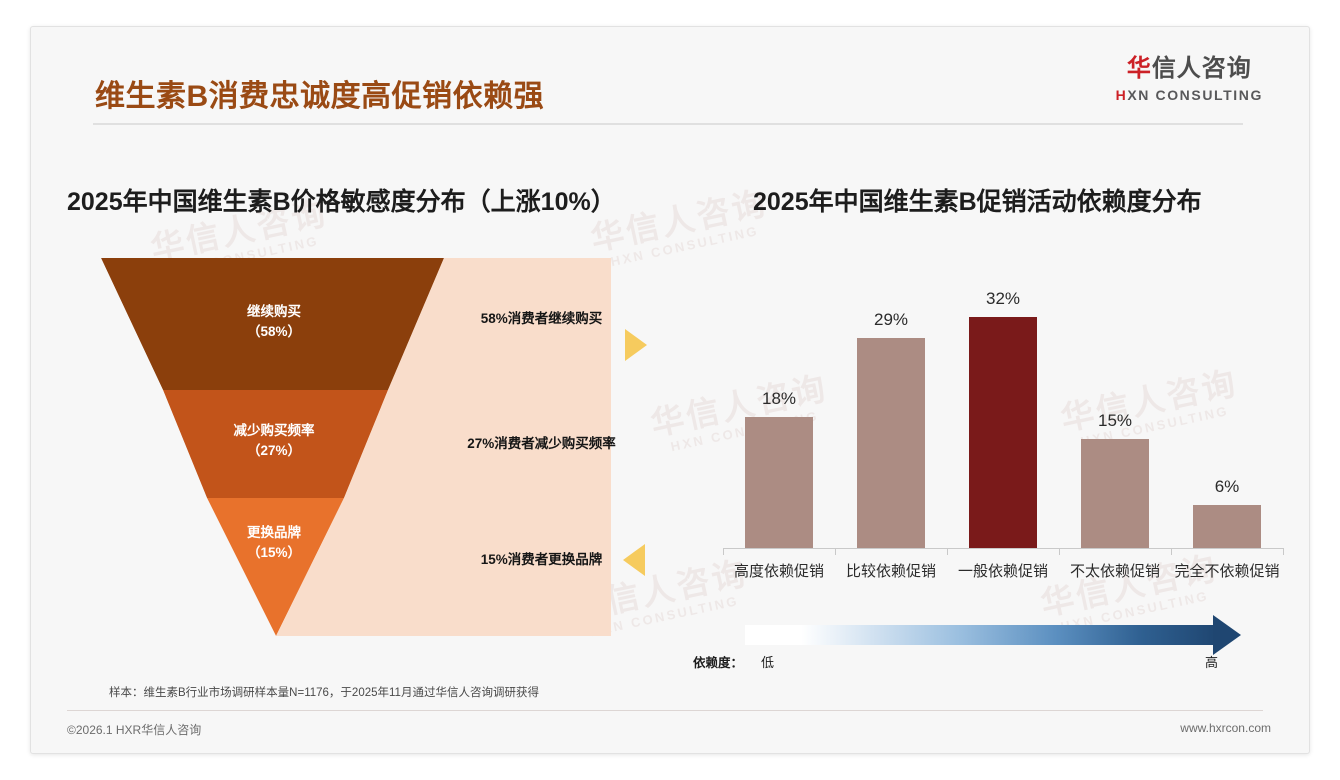 Image resolution: width=1340 pixels, height=780 pixels. Describe the element at coordinates (1227, 571) in the screenshot. I see `bar-category-4: 完全不依赖促销` at that location.